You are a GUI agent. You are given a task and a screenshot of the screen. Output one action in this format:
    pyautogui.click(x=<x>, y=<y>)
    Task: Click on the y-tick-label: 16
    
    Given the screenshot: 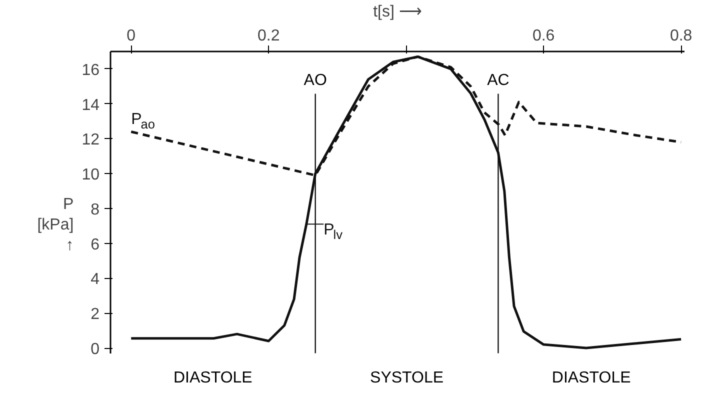 What is the action you would take?
    pyautogui.click(x=91, y=70)
    